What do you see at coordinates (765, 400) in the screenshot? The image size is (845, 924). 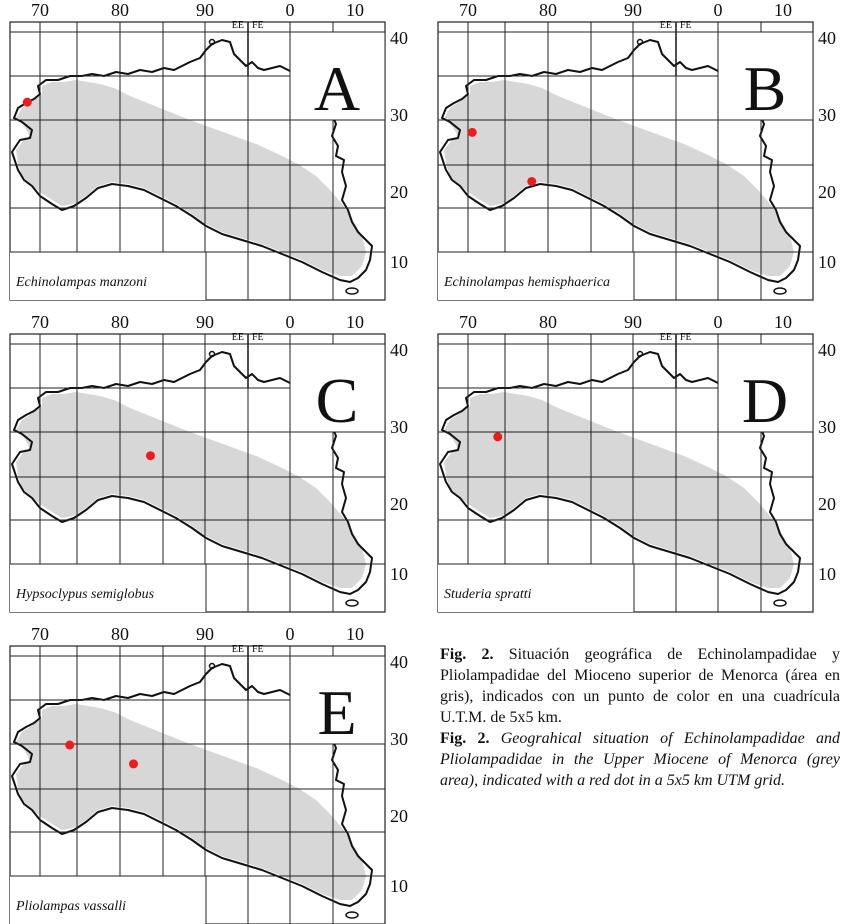 I see `panel-letter: D` at bounding box center [765, 400].